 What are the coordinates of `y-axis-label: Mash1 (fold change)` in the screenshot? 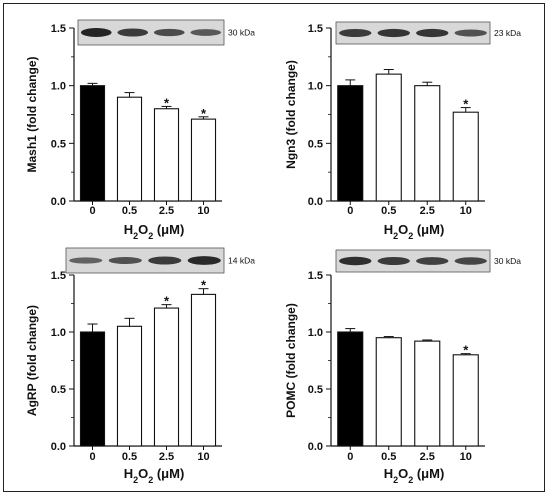 It's located at (32, 114).